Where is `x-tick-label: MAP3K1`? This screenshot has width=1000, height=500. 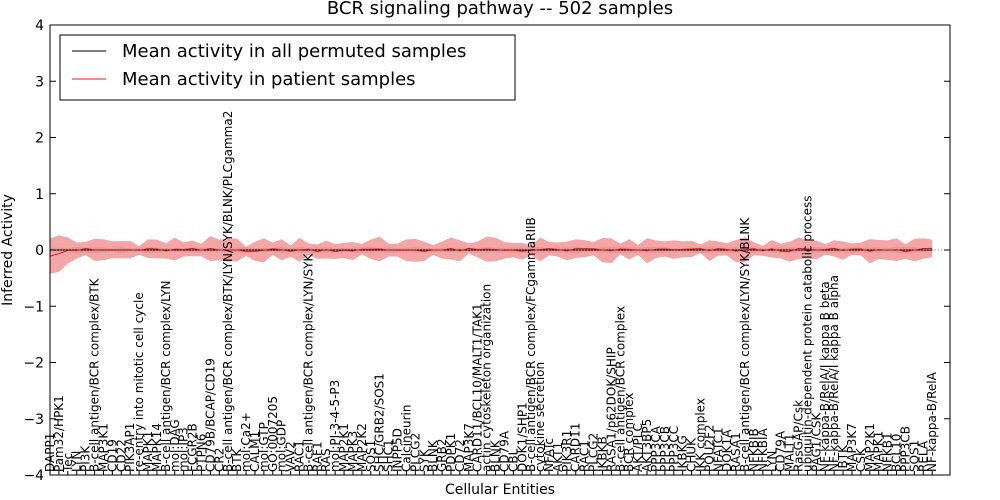
x-tick-label: MAP3K1 is located at coordinates (103, 447).